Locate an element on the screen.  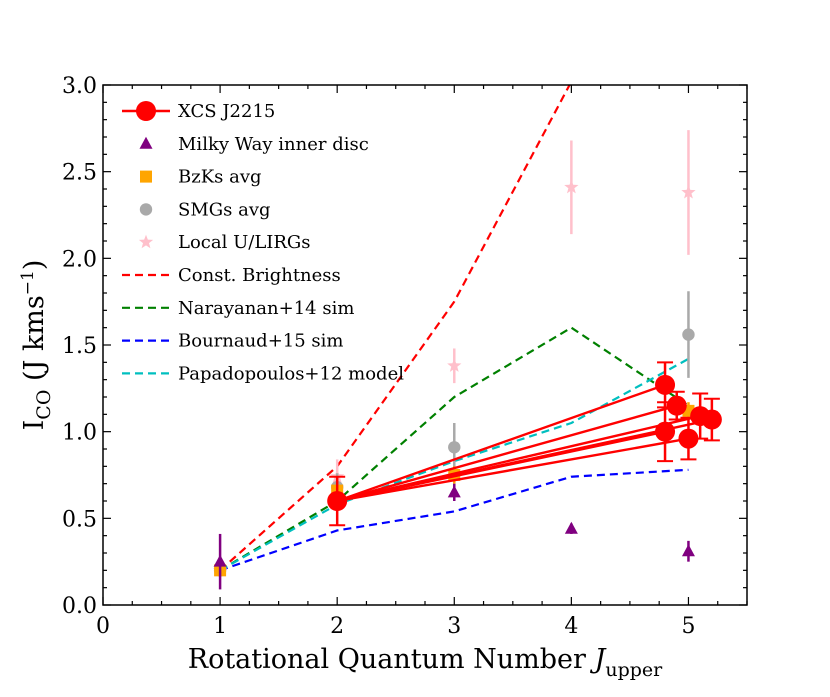
y-tick-label: 0.5 is located at coordinates (79, 519).